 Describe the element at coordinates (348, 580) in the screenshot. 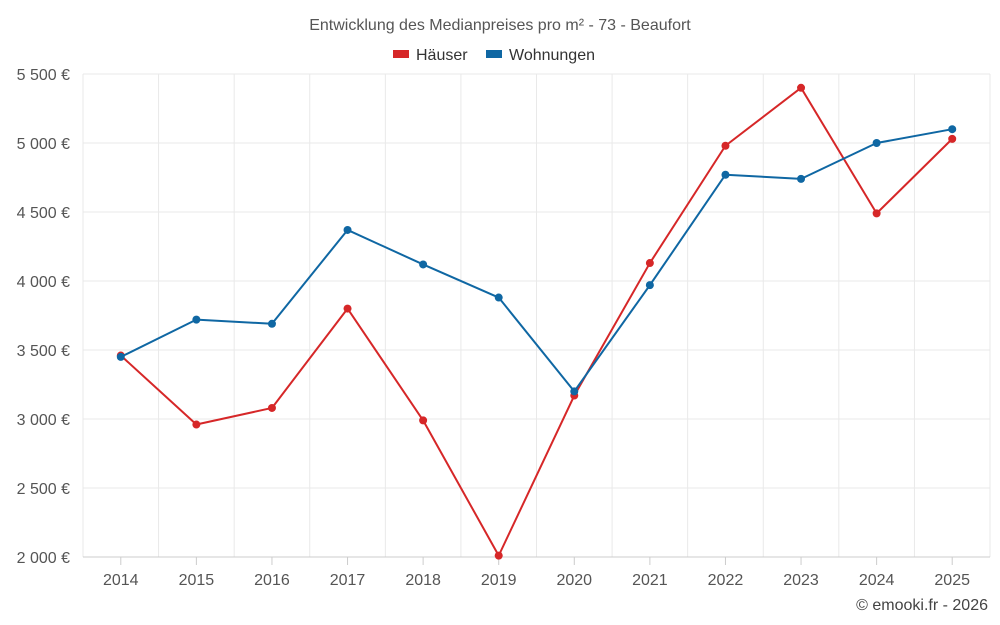

I see `x-tick-label: 2017` at that location.